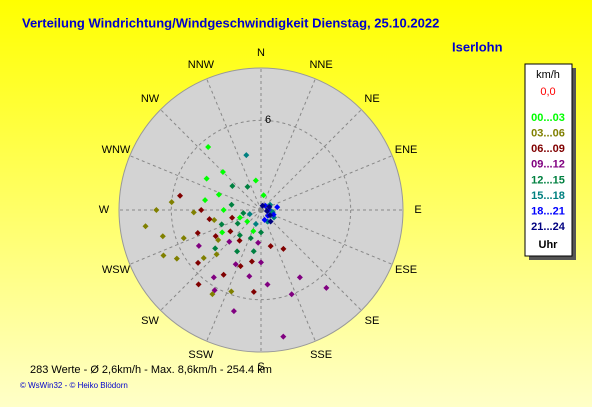 The width and height of the screenshot is (592, 412). I want to click on direction-label: E, so click(417, 210).